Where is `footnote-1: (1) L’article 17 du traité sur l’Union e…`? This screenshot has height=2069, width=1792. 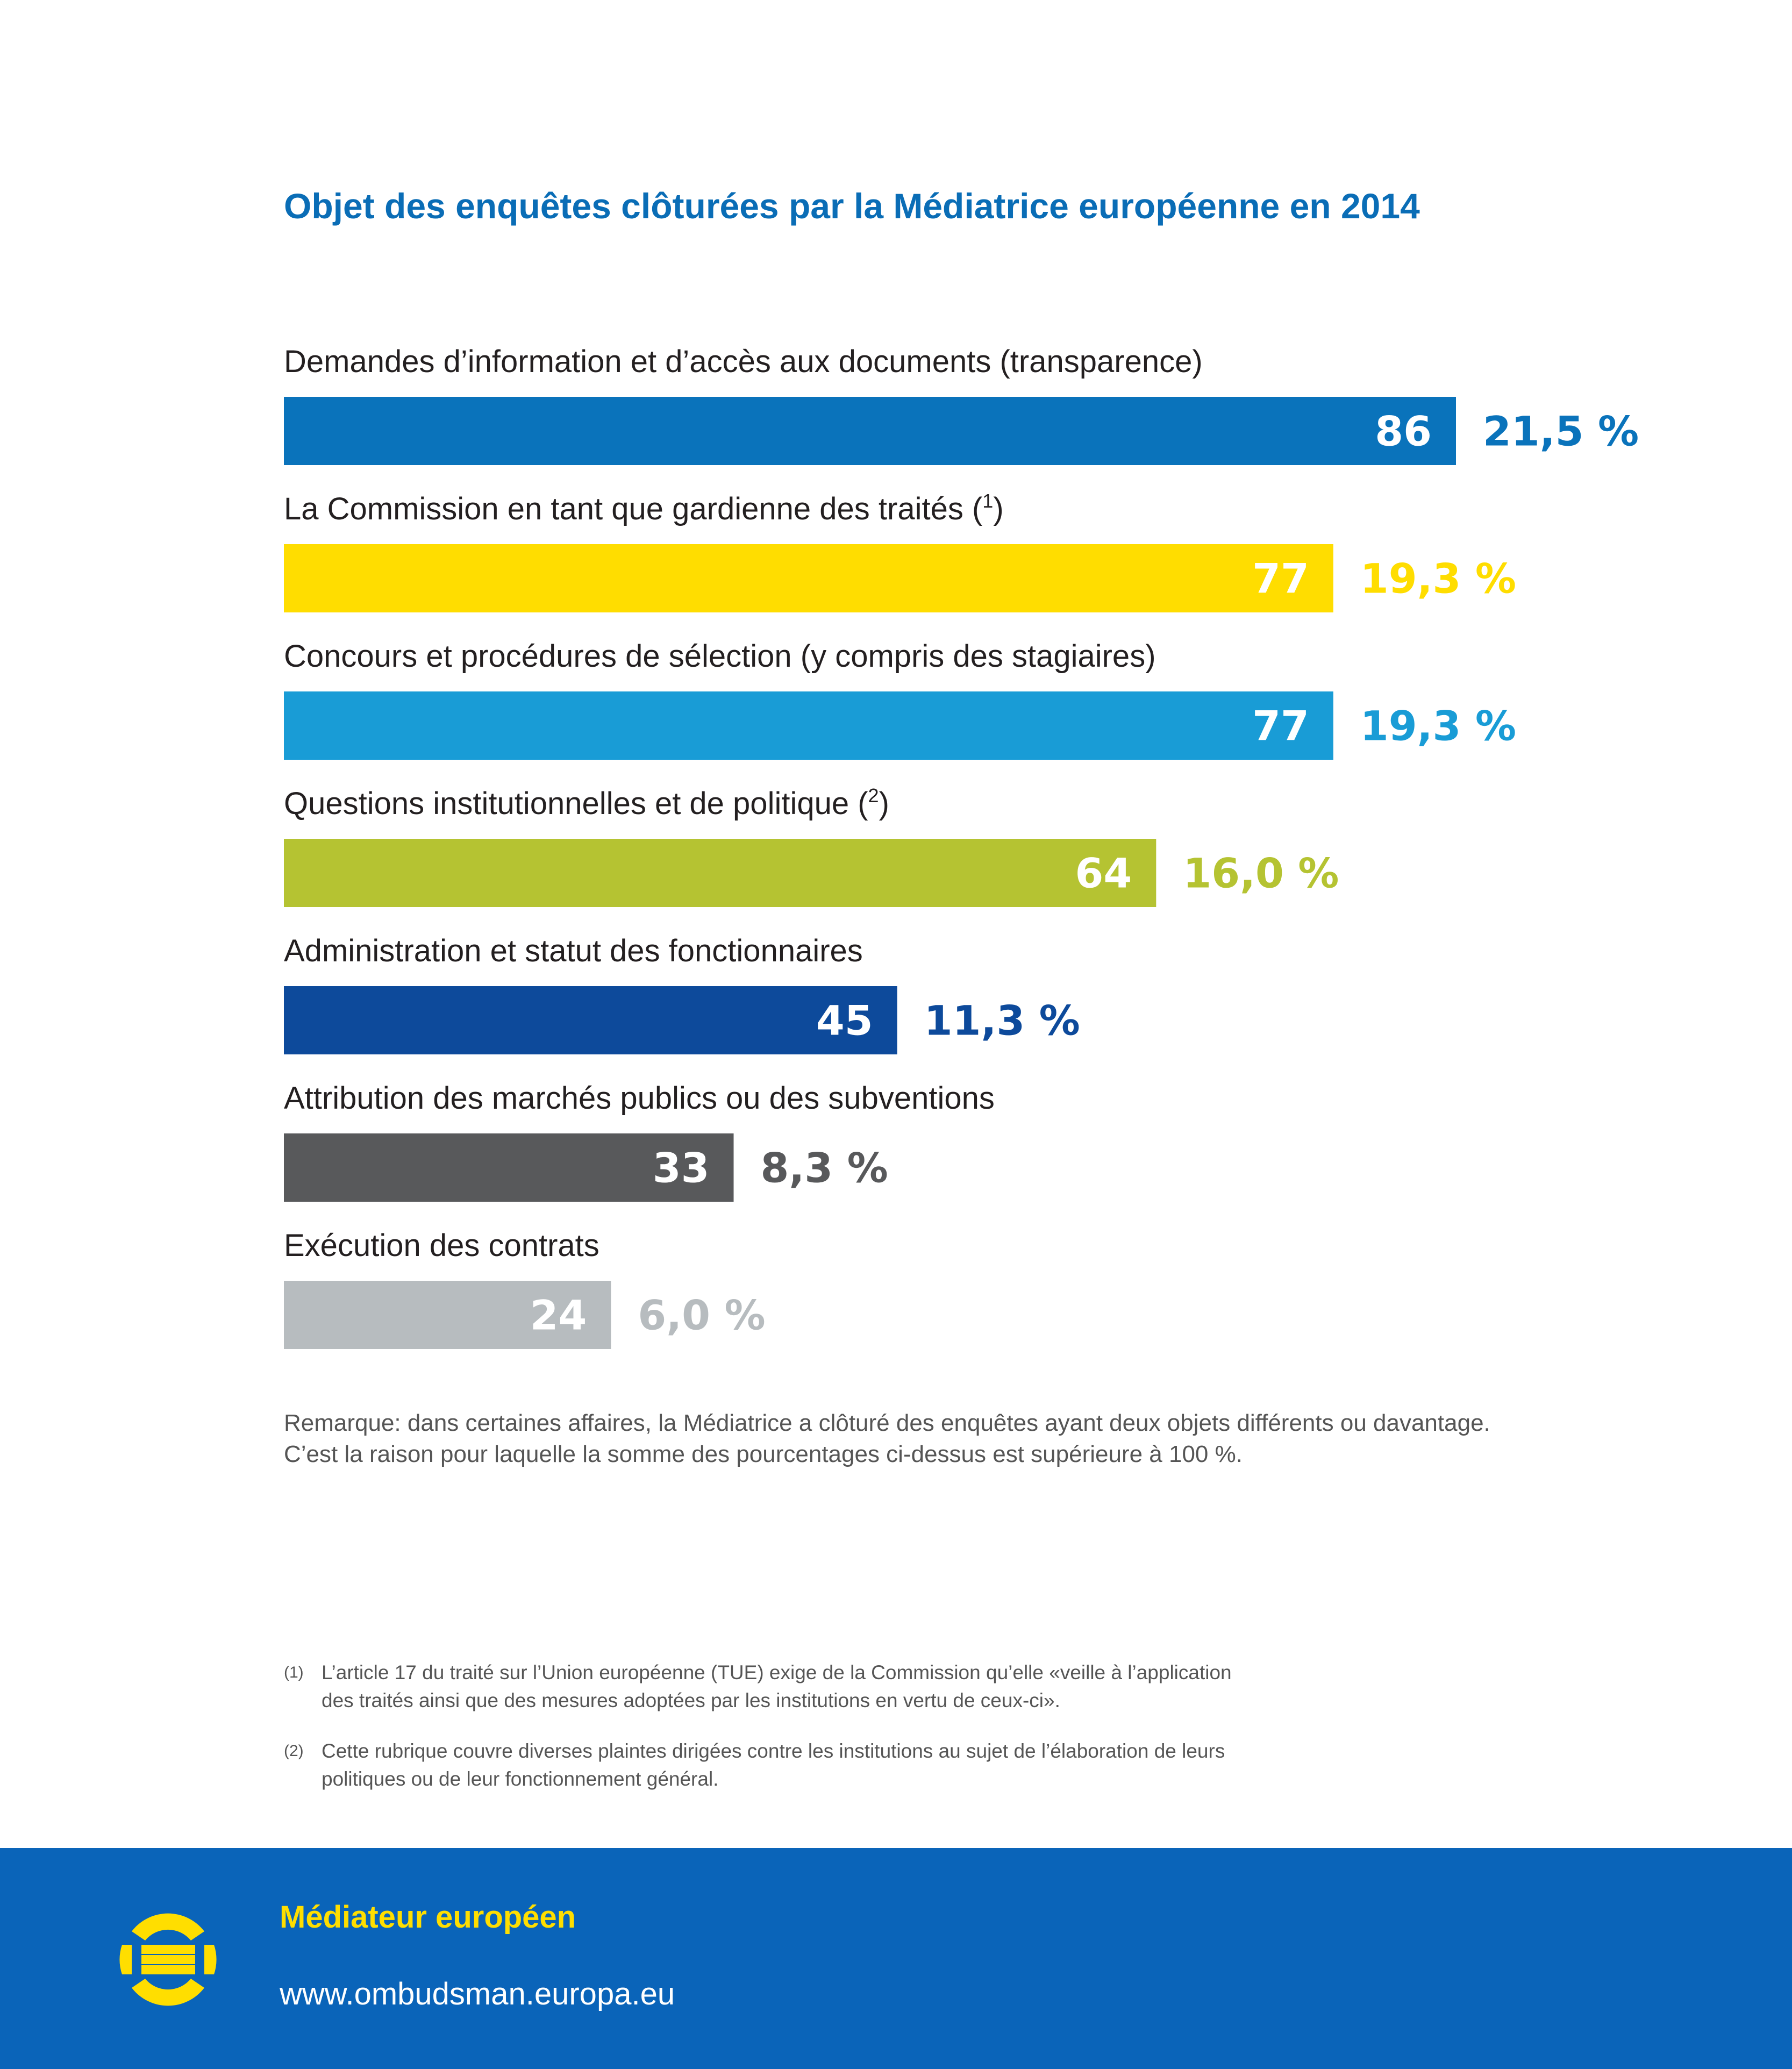
footnote-1: (1) L’article 17 du traité sur l’Union e… is located at coordinates (794, 1687).